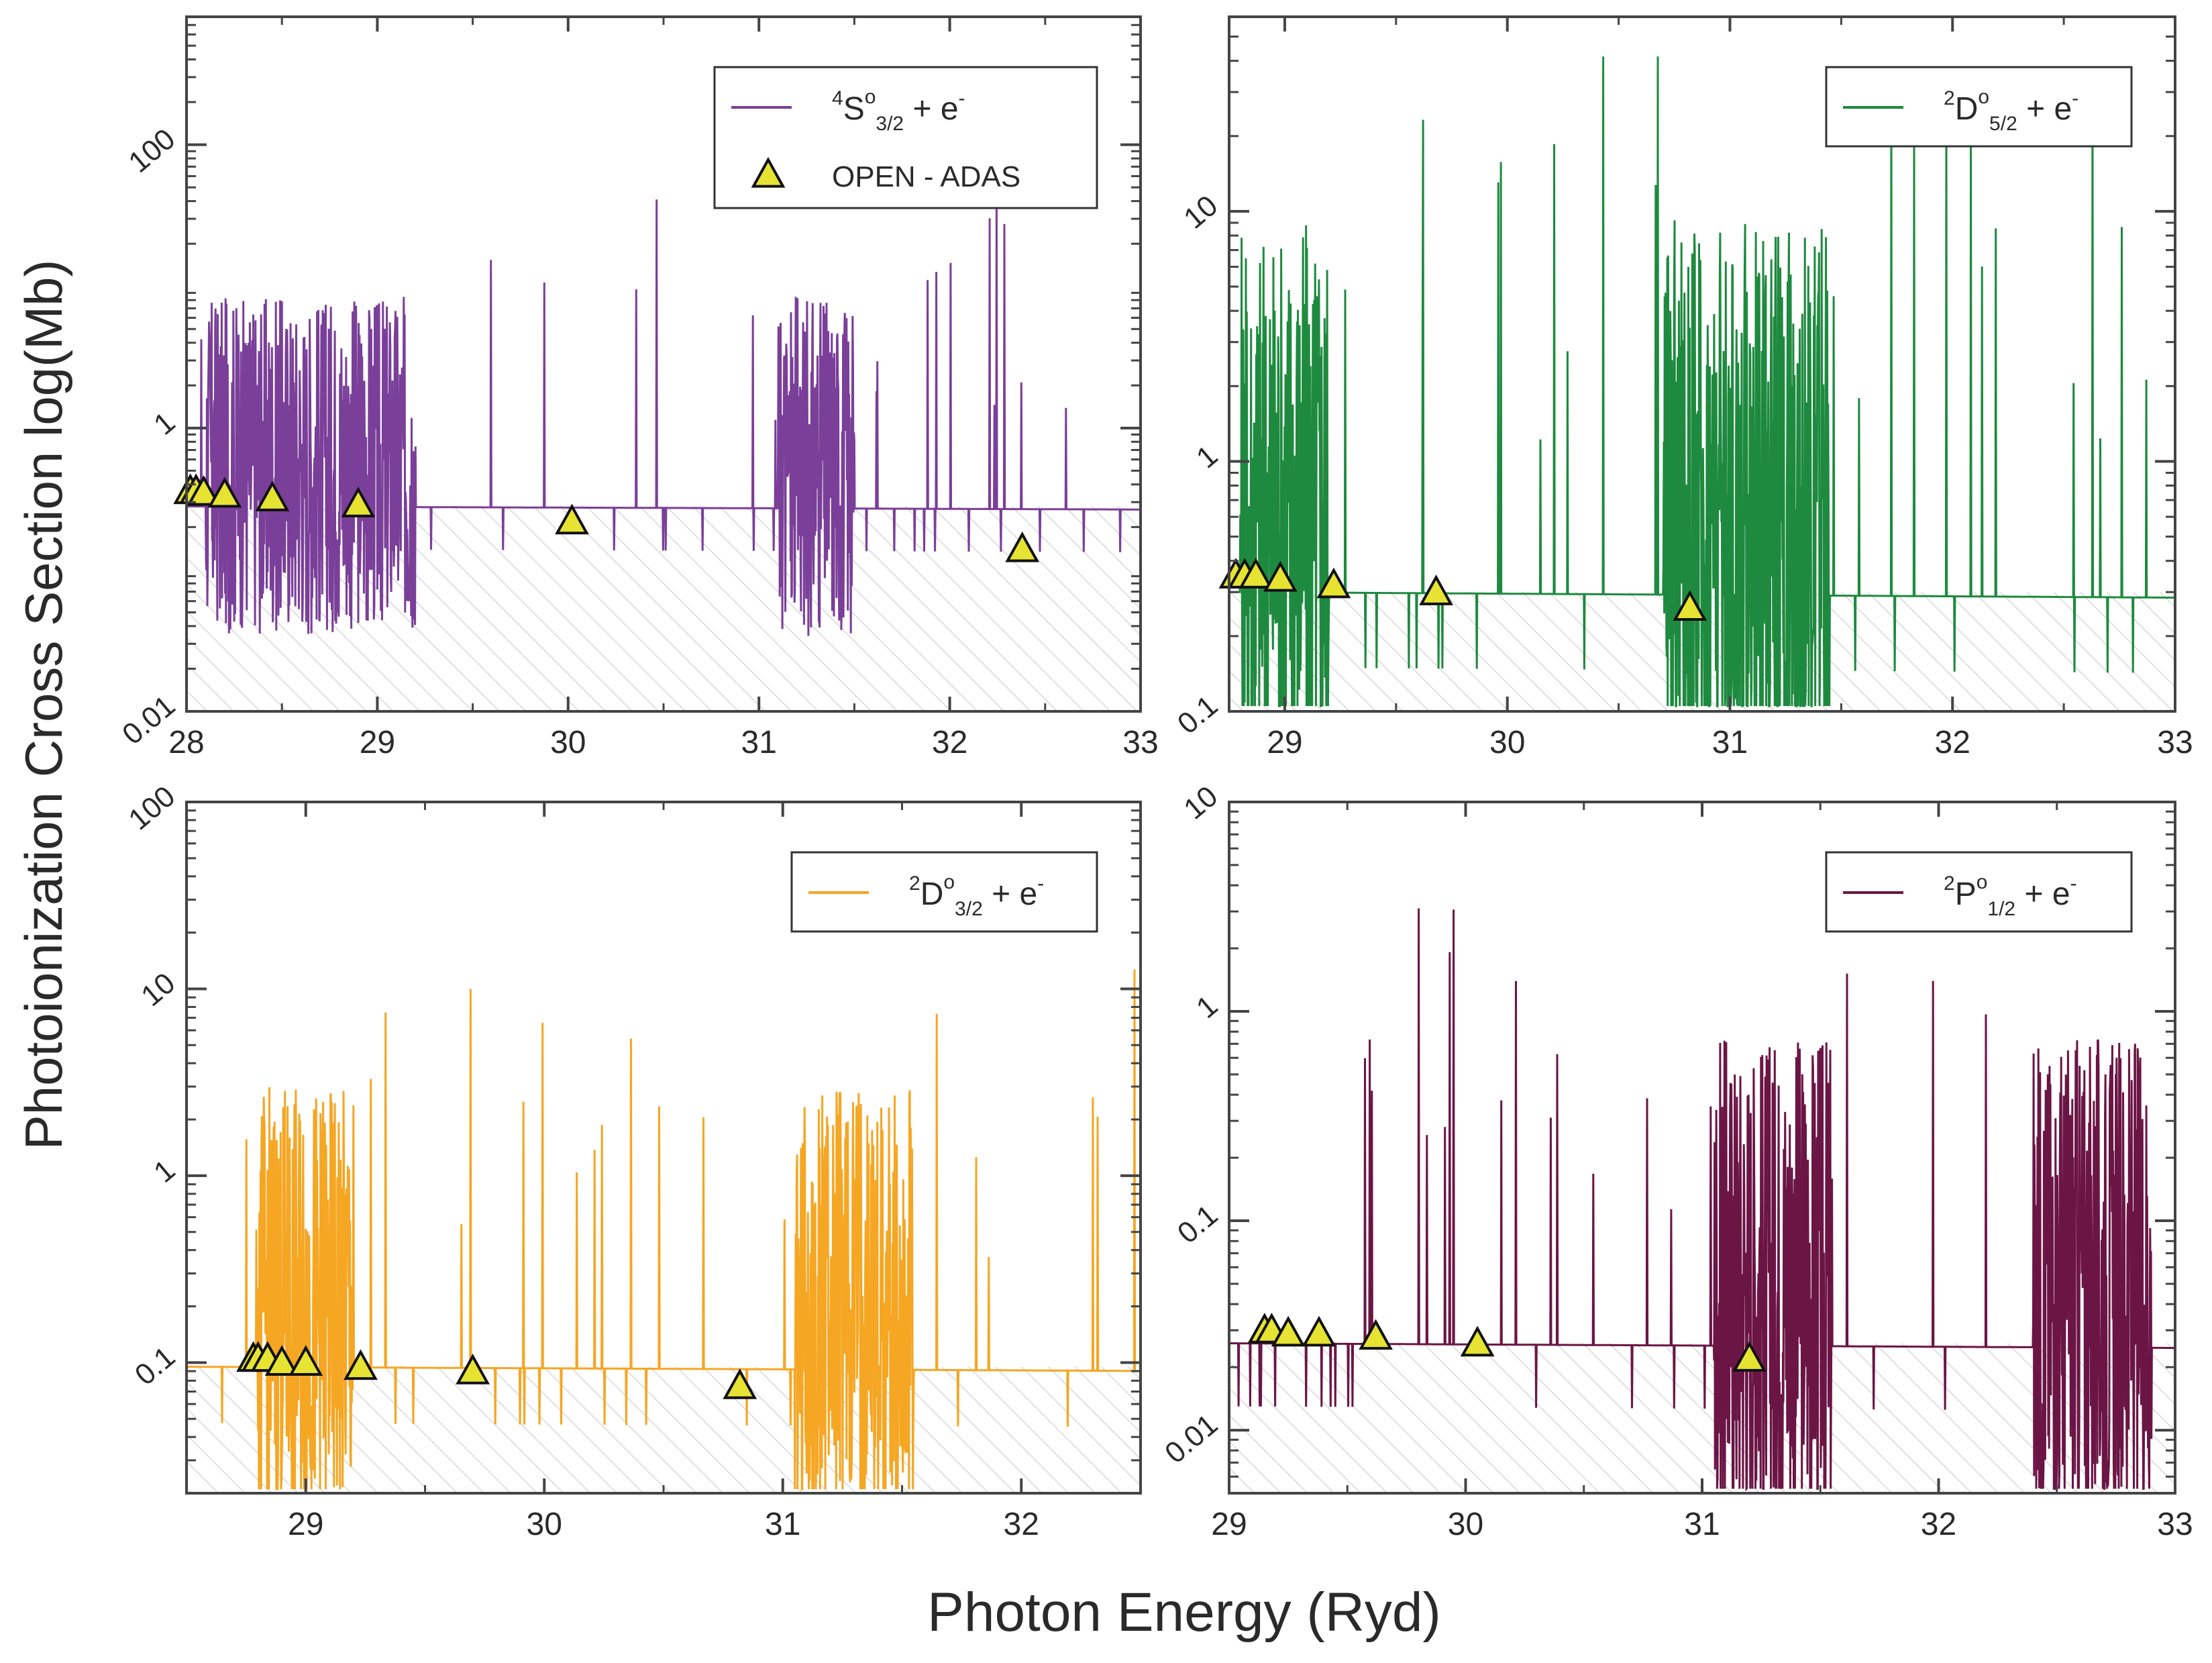 The height and width of the screenshot is (1663, 2212). What do you see at coordinates (1184, 1612) in the screenshot?
I see `x-axis-title: Photon Energy (Ryd)` at bounding box center [1184, 1612].